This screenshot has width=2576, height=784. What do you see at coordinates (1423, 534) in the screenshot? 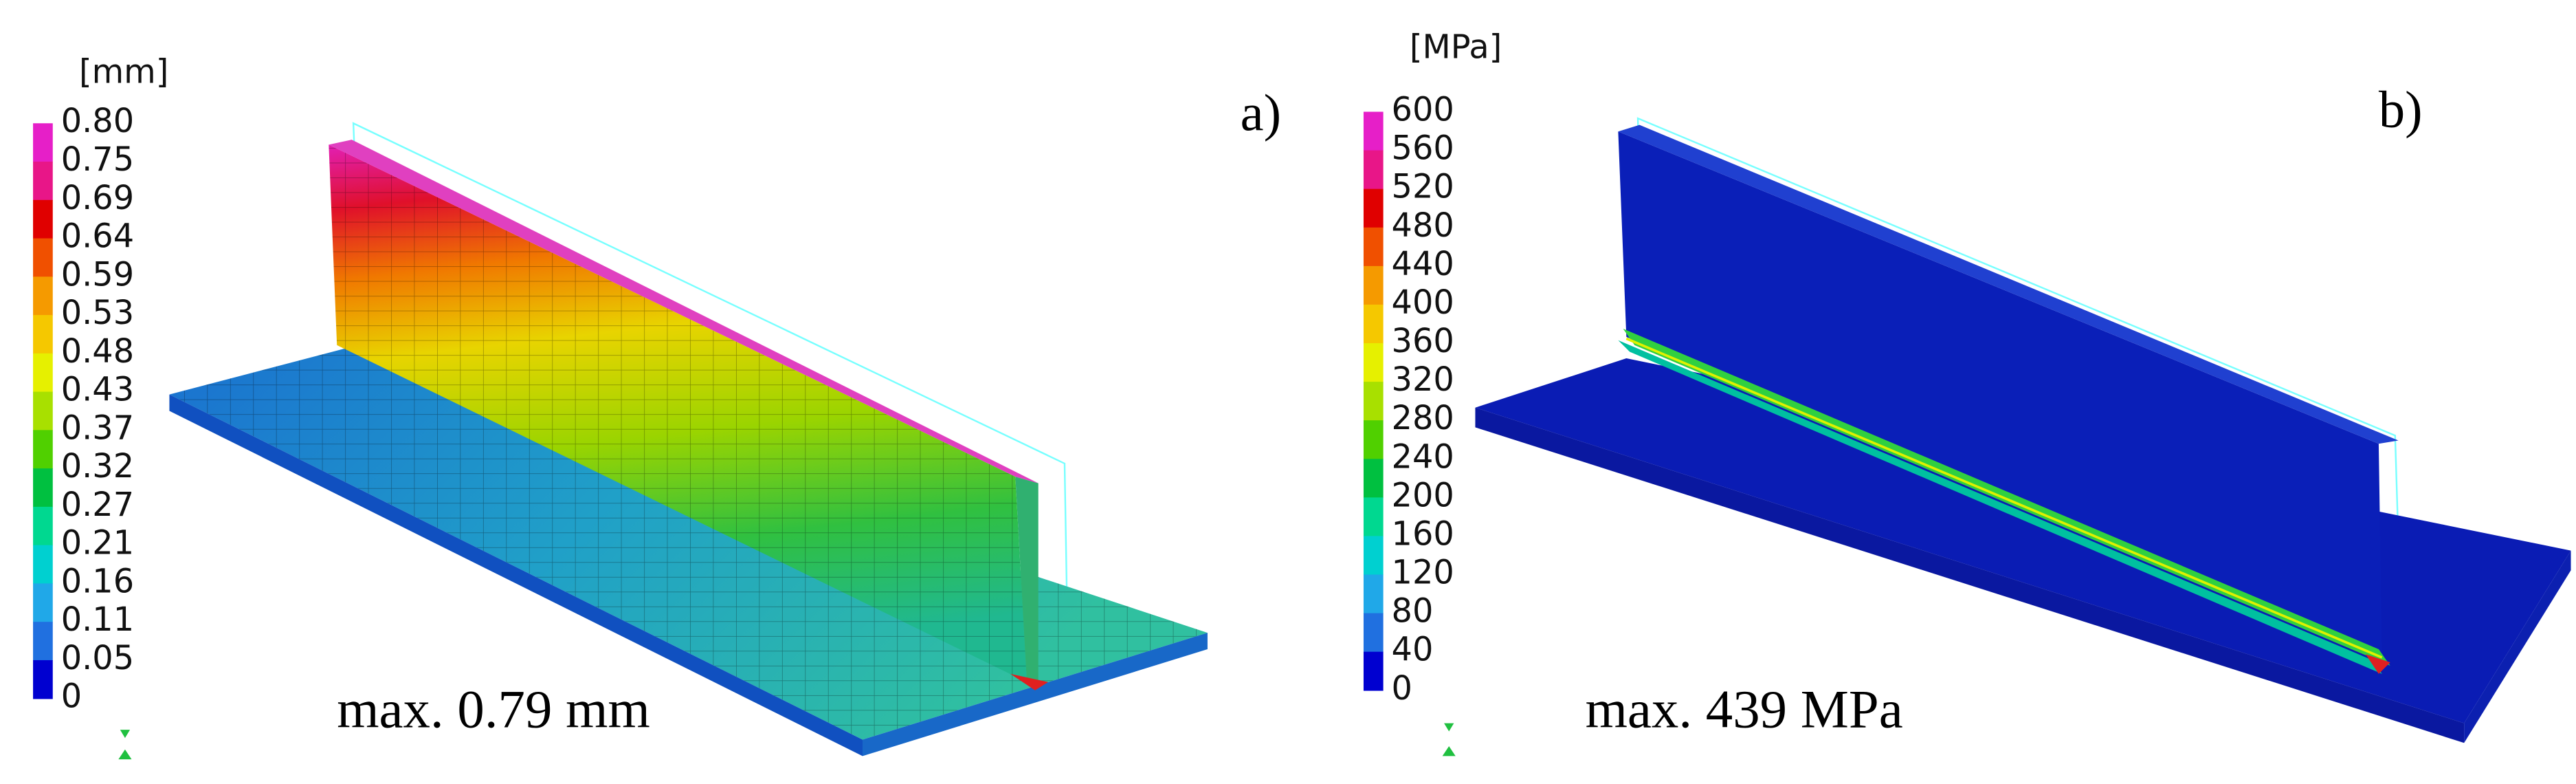
I see `legend-tick-label: 160` at bounding box center [1423, 534].